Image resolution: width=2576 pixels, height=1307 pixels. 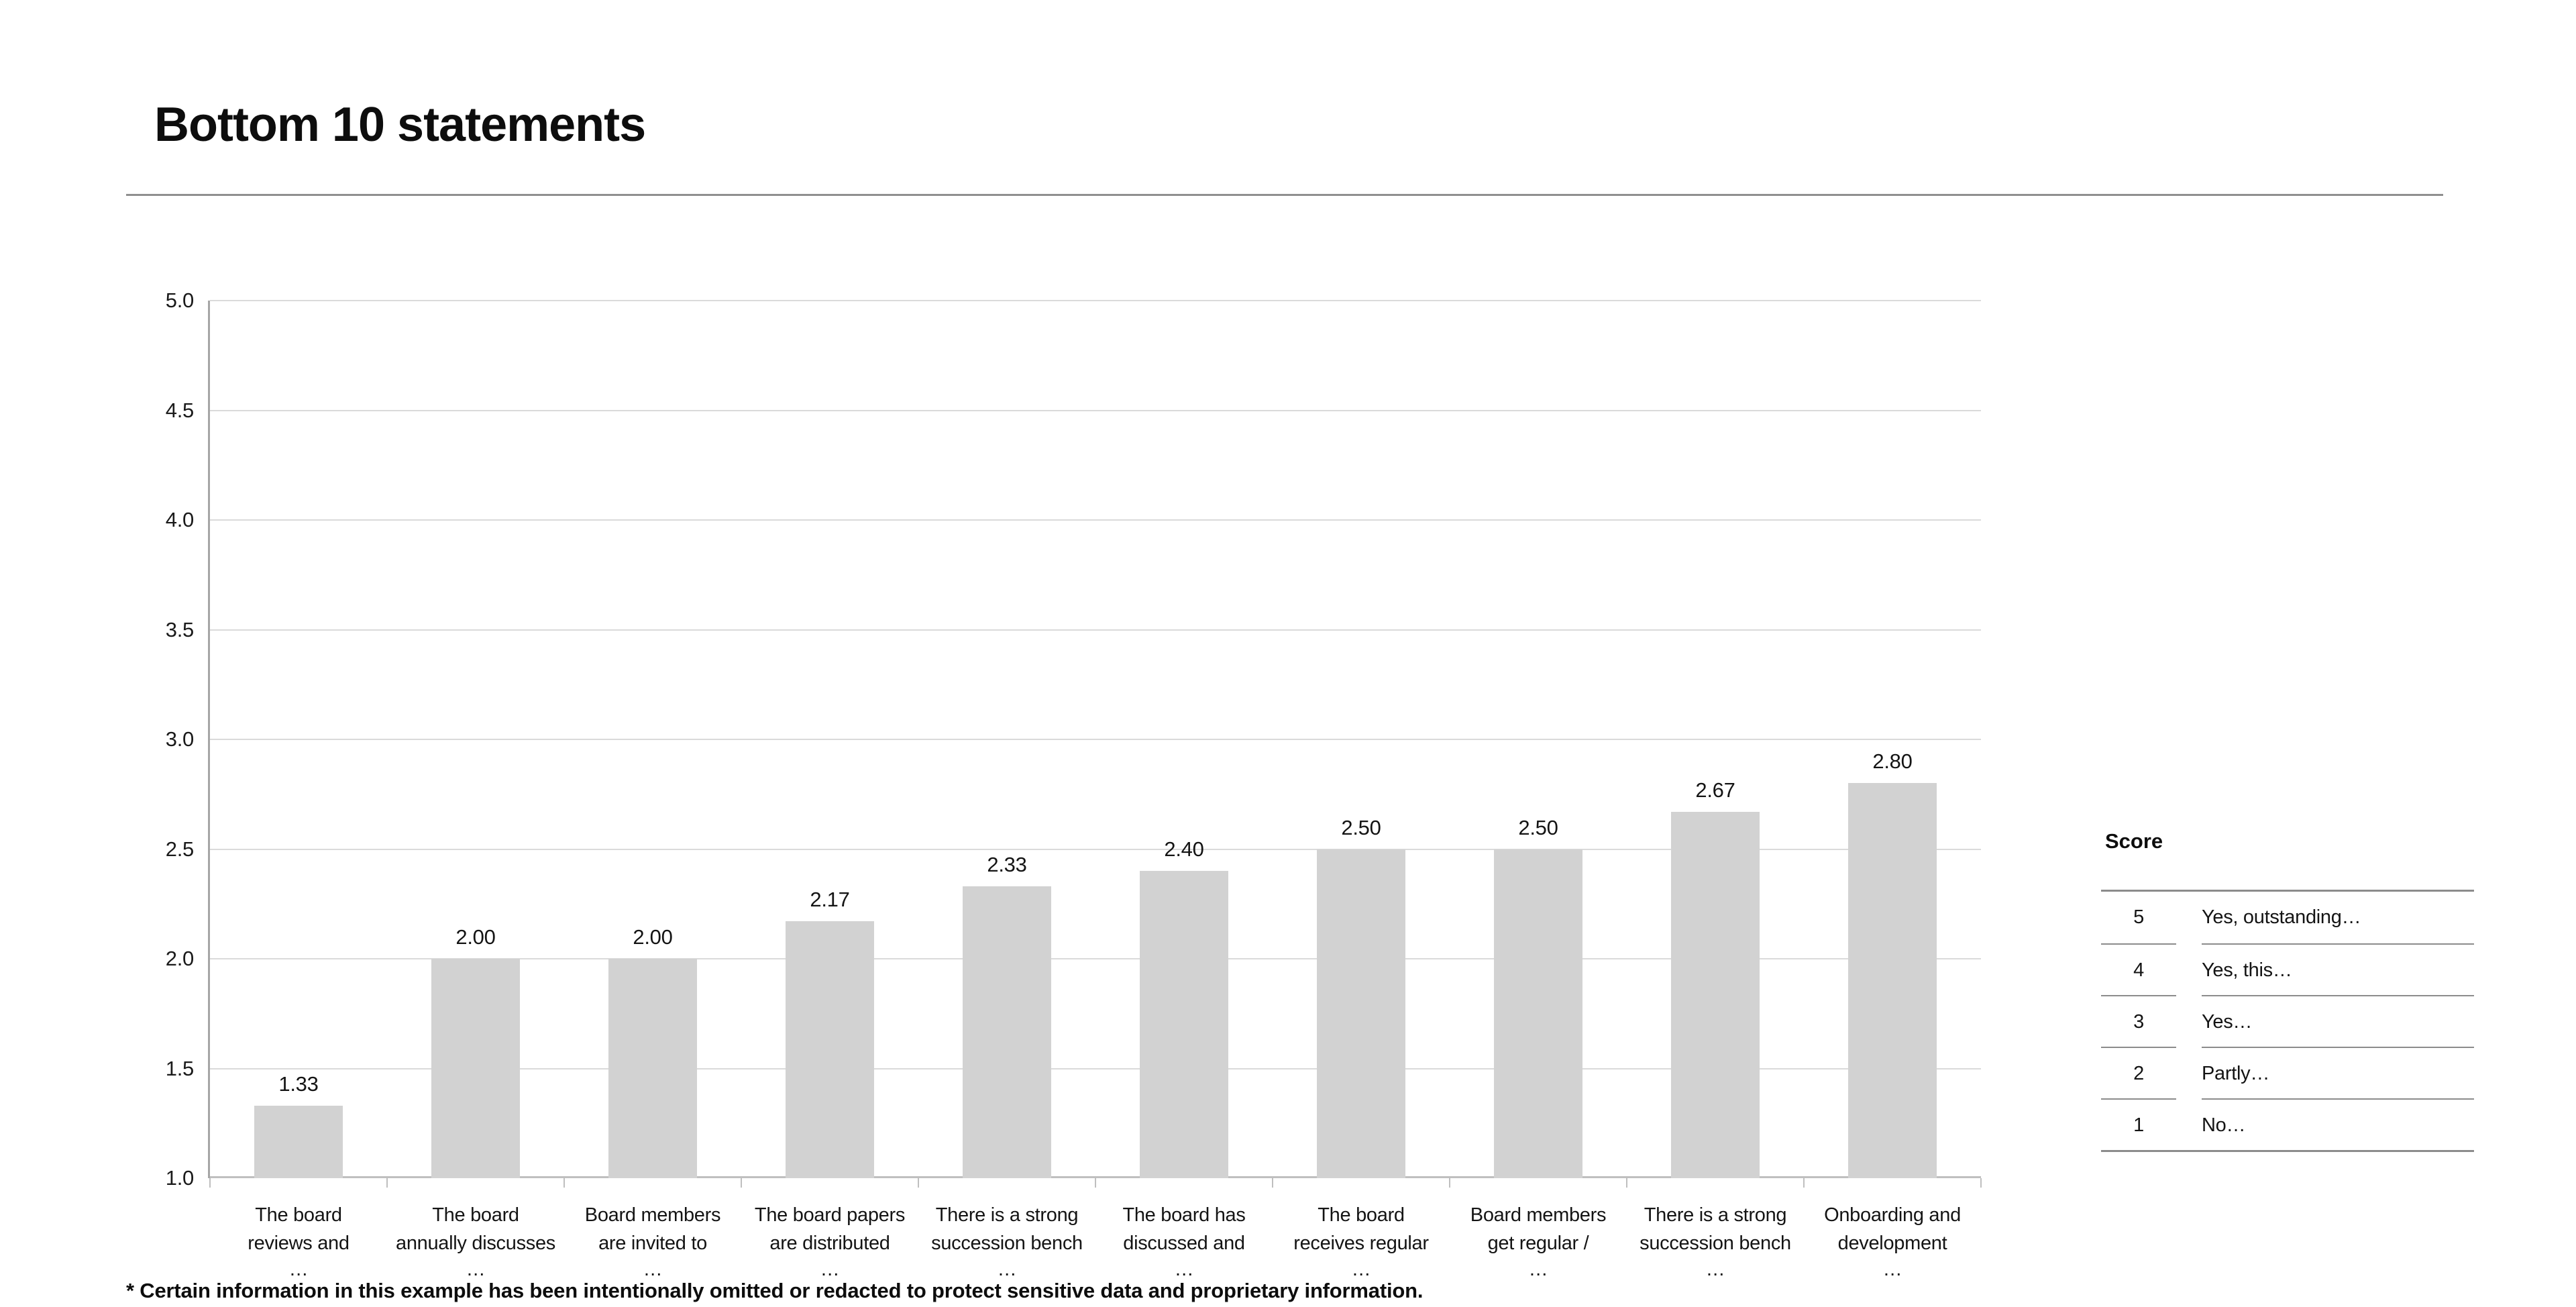 What do you see at coordinates (475, 1243) in the screenshot?
I see `category-label-line: annually discusses` at bounding box center [475, 1243].